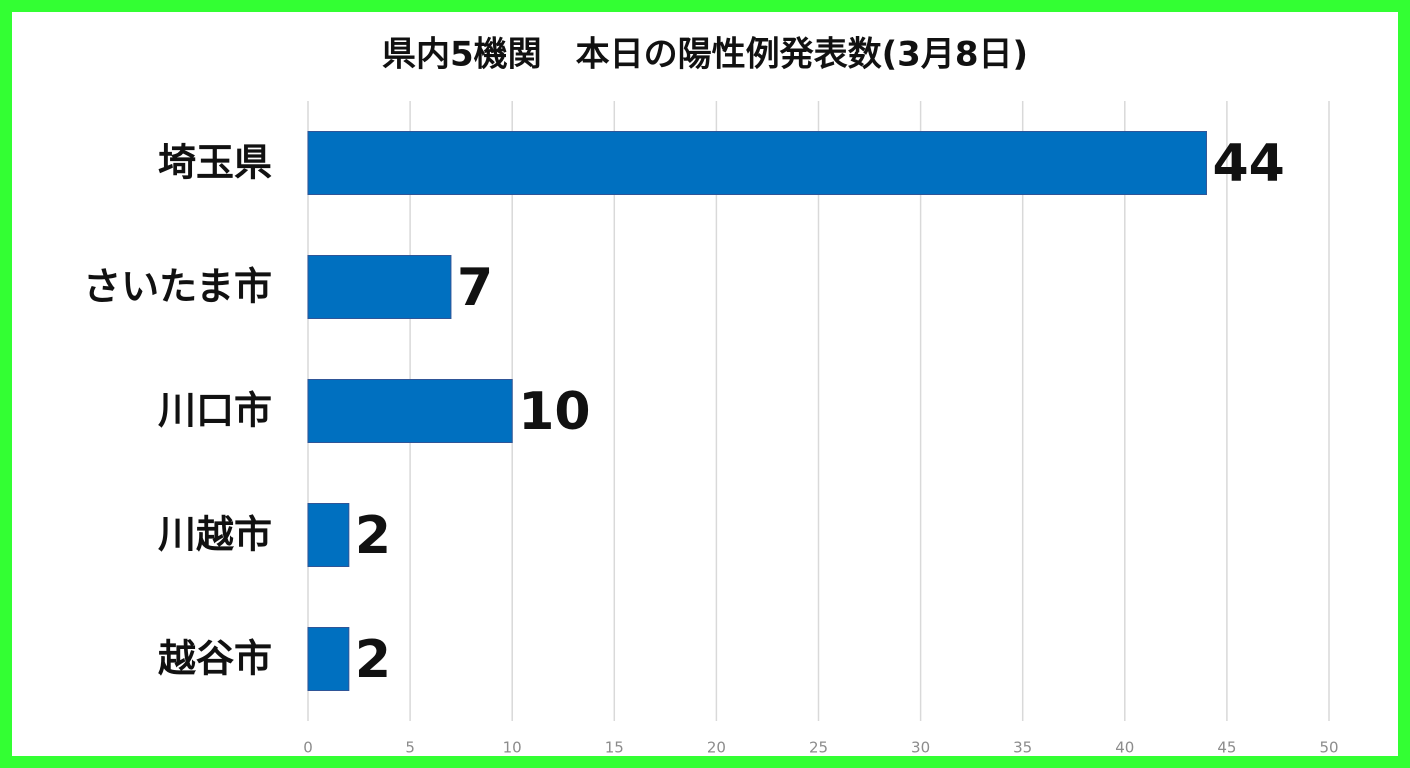  Describe the element at coordinates (554, 412) in the screenshot. I see `data-label: 10` at that location.